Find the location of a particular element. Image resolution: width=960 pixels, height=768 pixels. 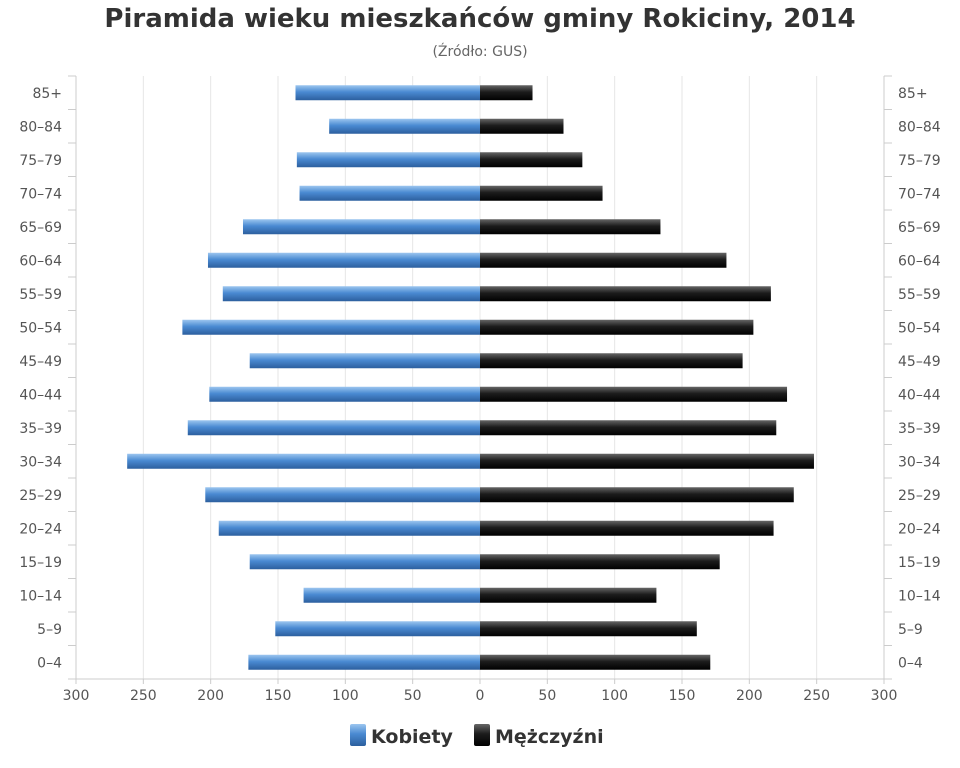

category-label-left: 0–4 is located at coordinates (49, 663).